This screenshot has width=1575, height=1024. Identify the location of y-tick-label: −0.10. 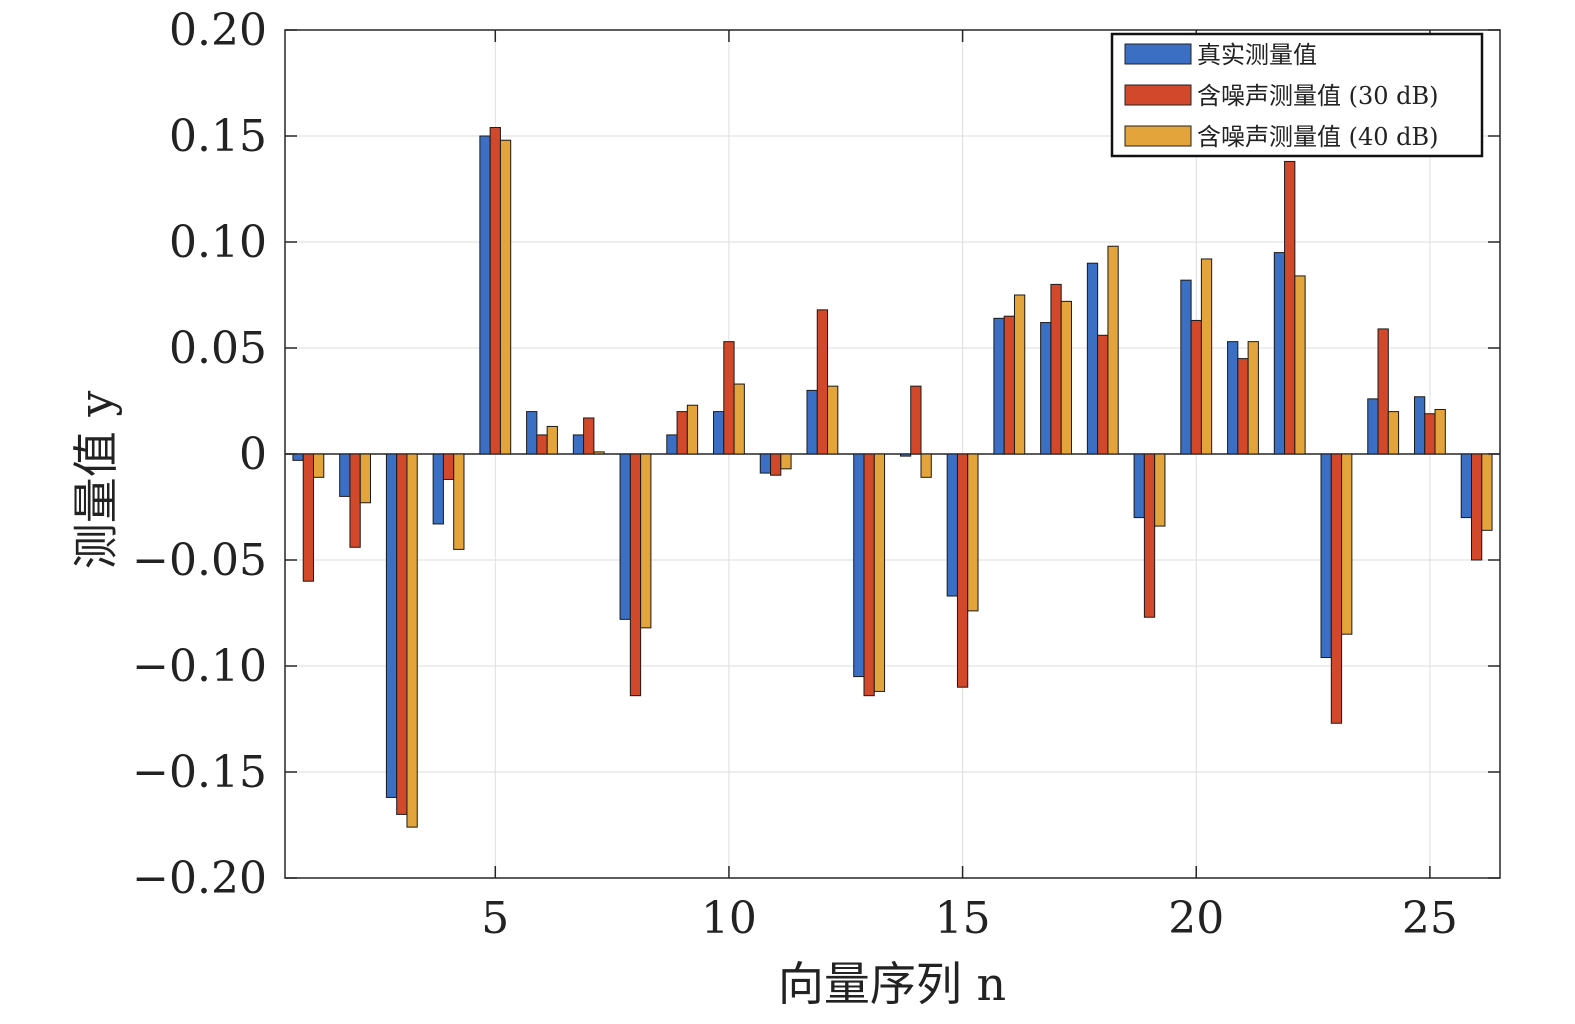
(199, 666).